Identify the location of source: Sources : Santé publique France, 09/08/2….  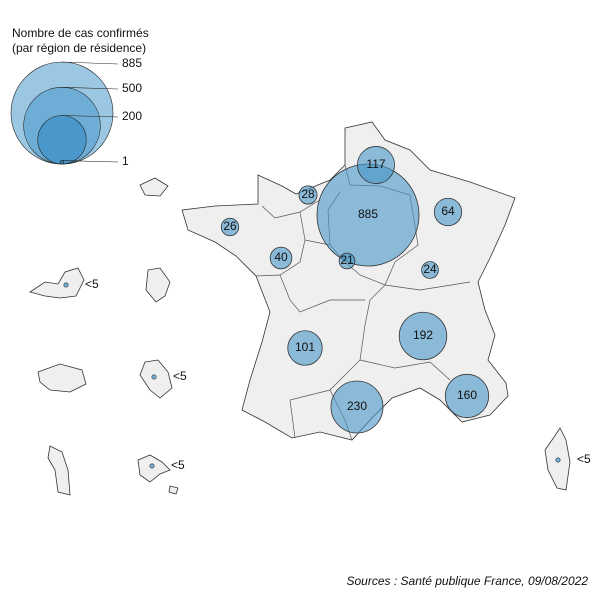
(468, 581).